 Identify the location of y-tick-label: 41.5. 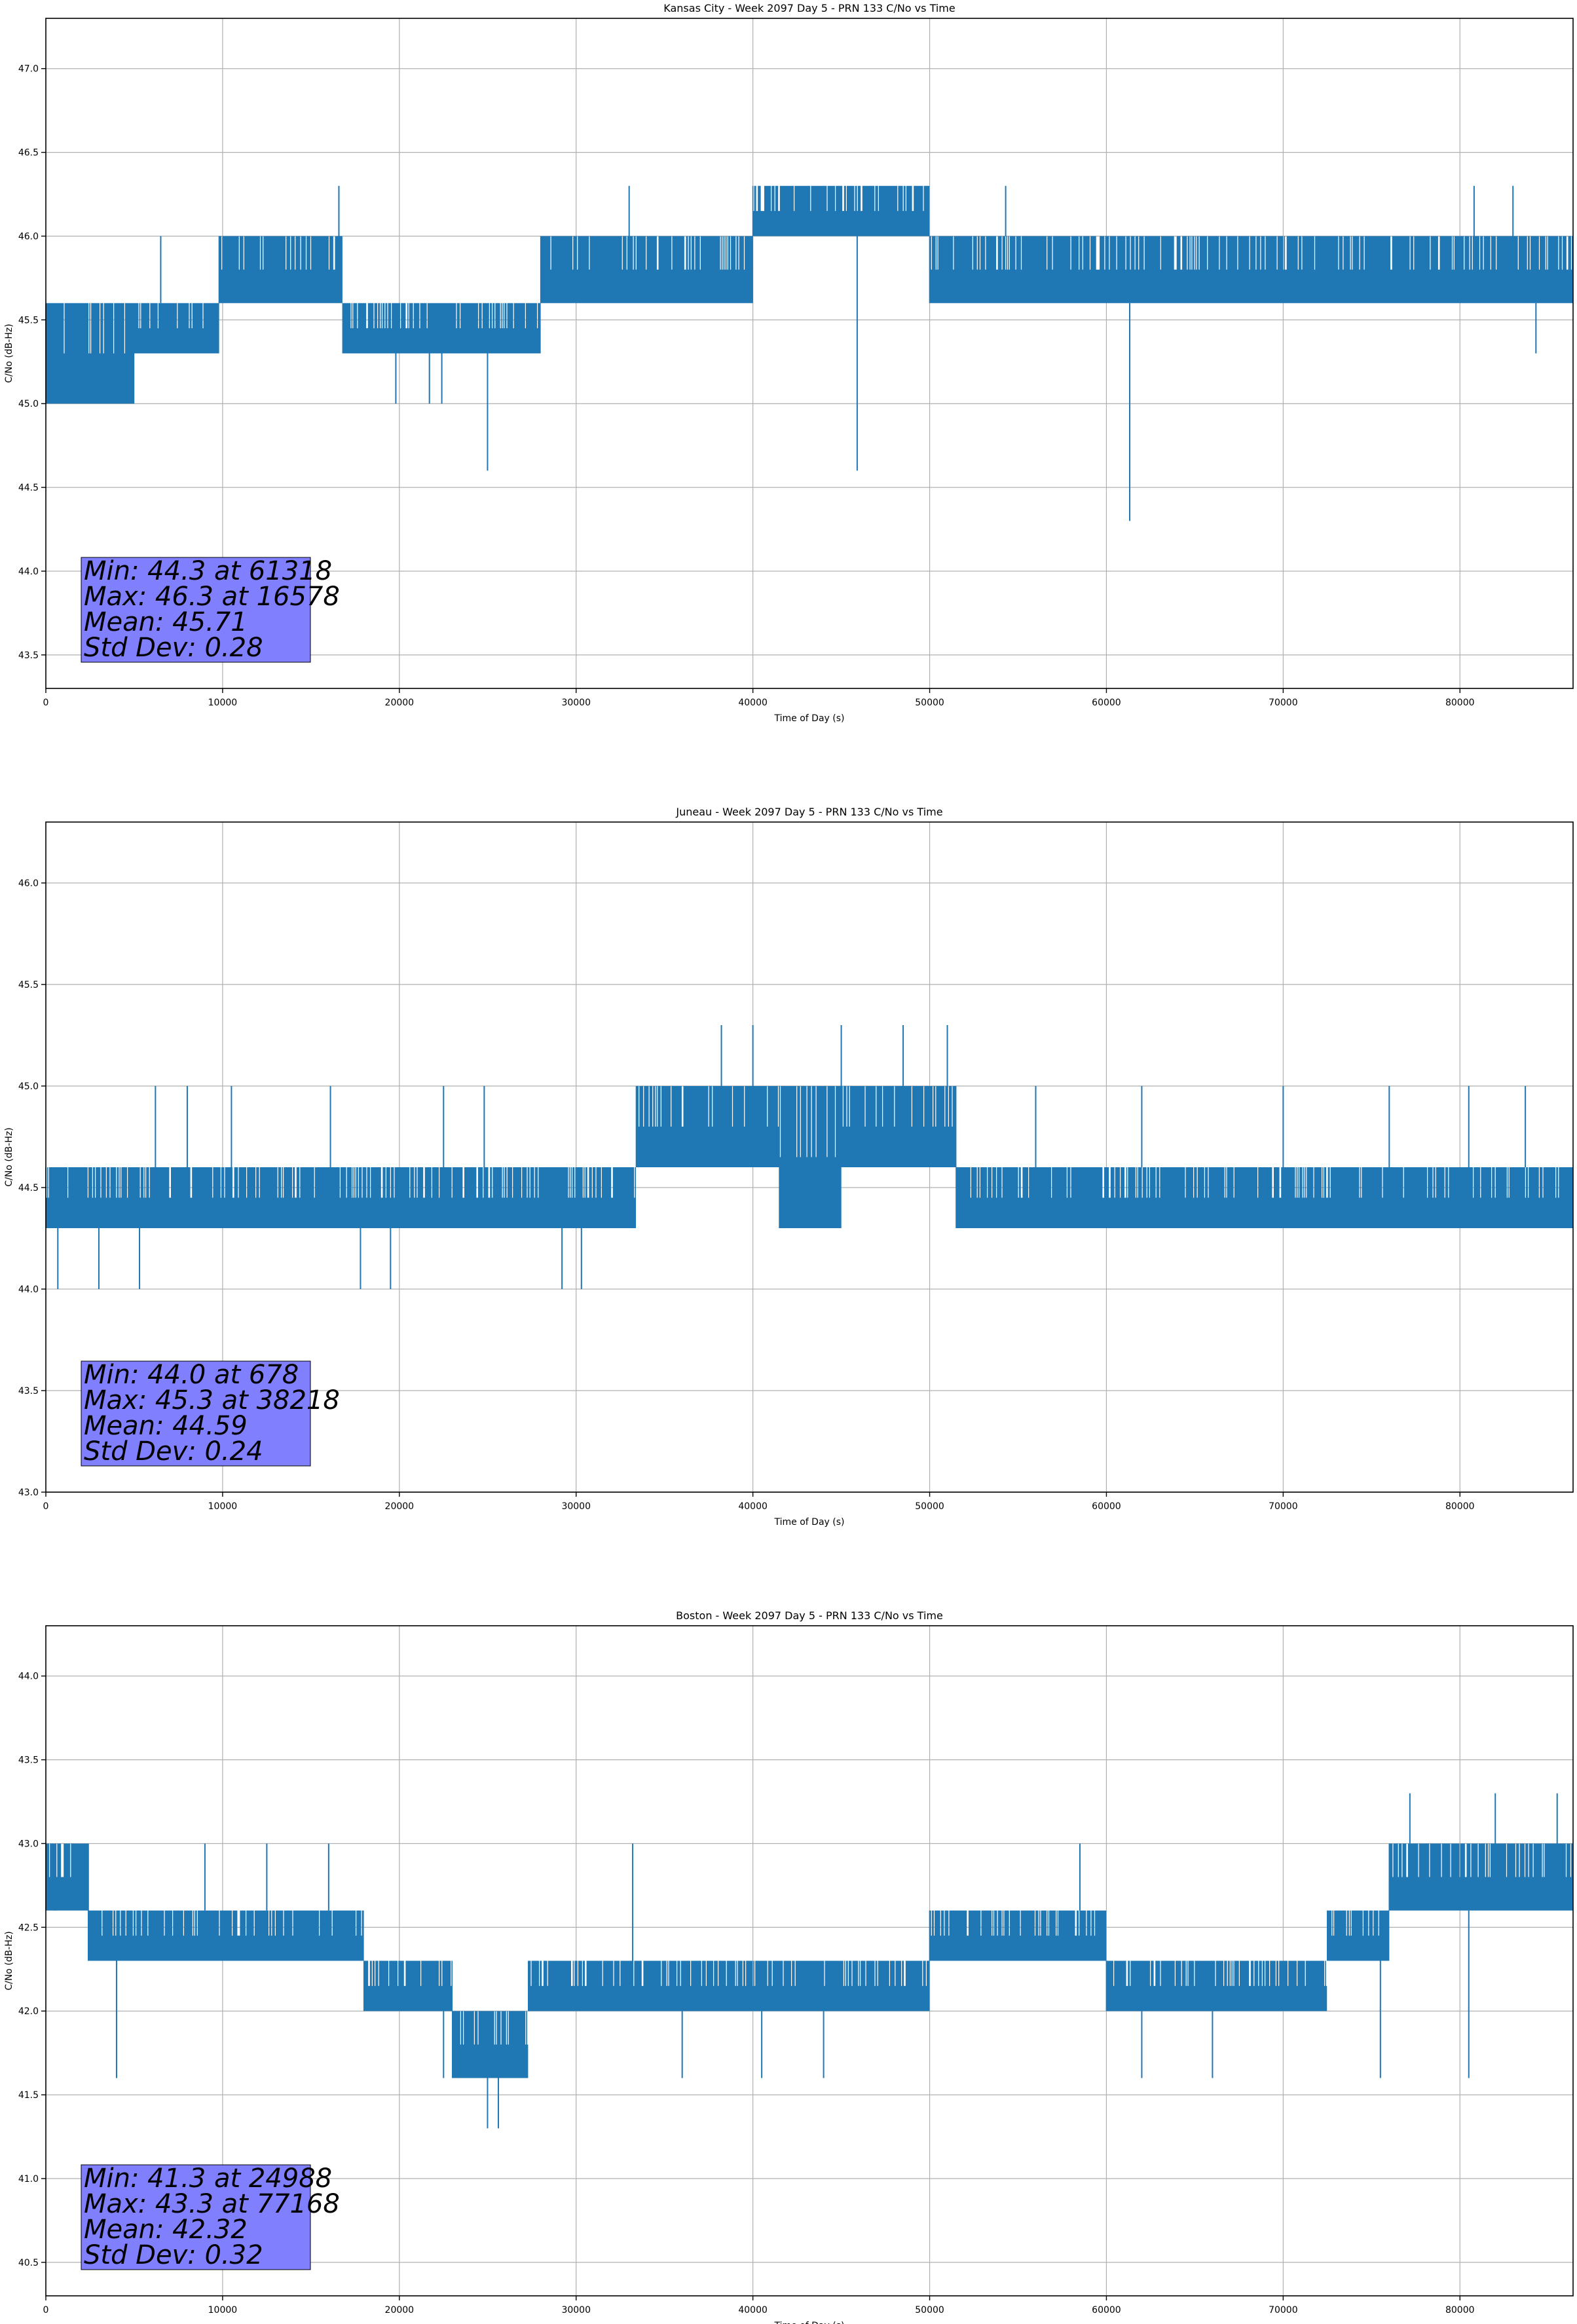
(28, 2095).